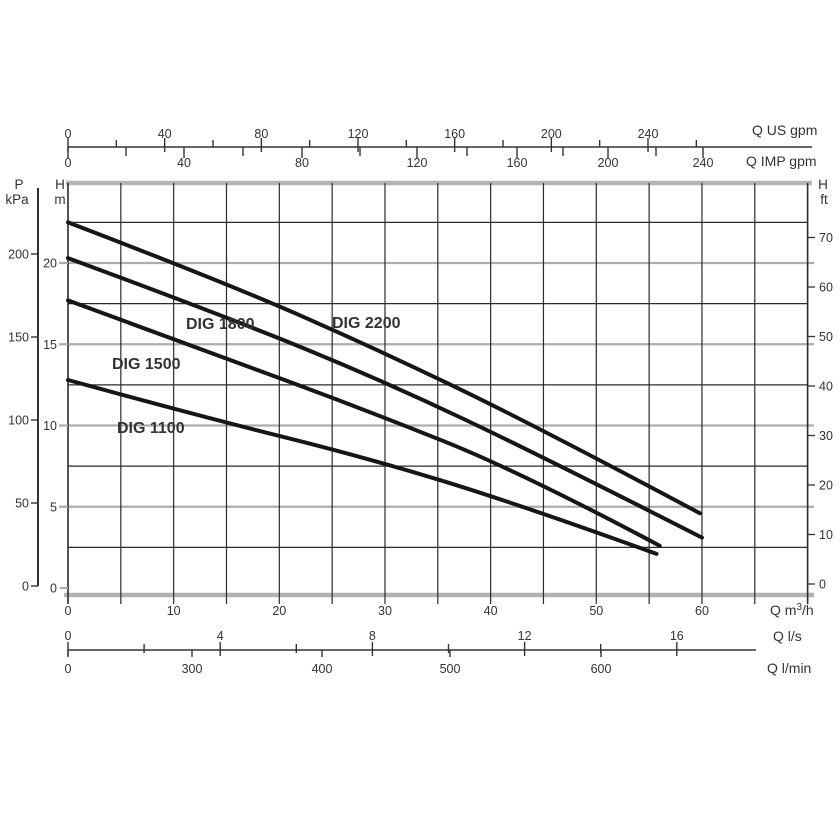 This screenshot has height=840, width=840. What do you see at coordinates (322, 669) in the screenshot?
I see `tick-label-lmin-400: 400` at bounding box center [322, 669].